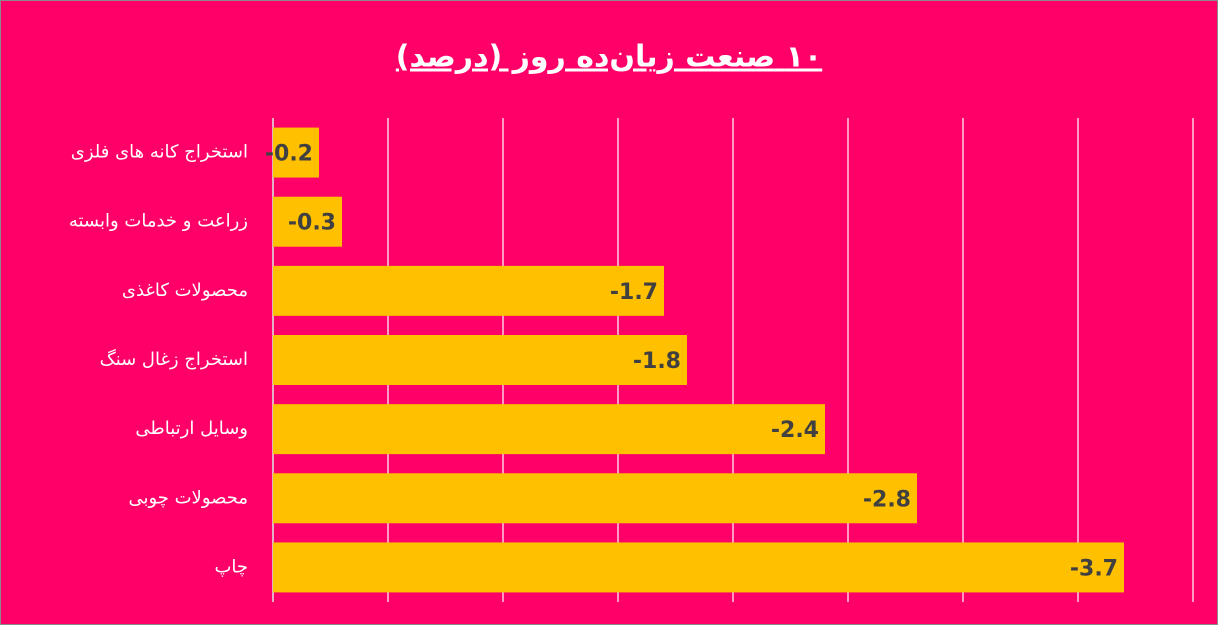 This screenshot has width=1218, height=625. I want to click on value-label: -1.8, so click(657, 361).